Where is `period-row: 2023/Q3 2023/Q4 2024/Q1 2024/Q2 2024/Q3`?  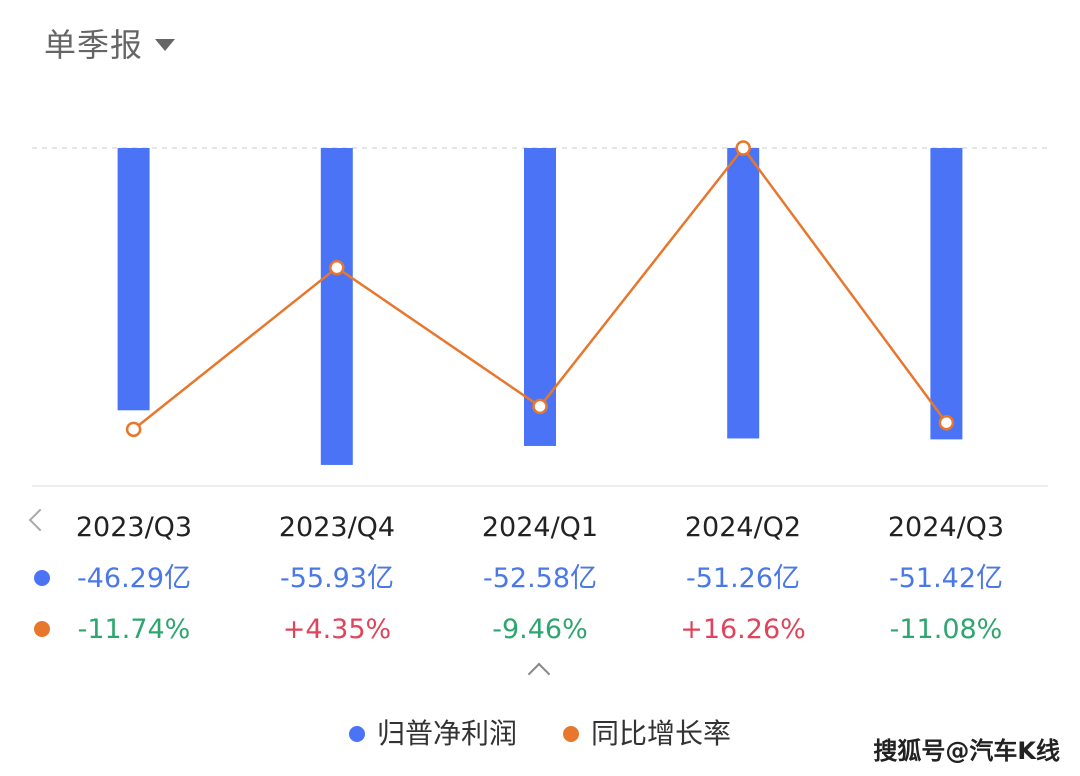 period-row: 2023/Q3 2023/Q4 2024/Q1 2024/Q2 2024/Q3 is located at coordinates (540, 528).